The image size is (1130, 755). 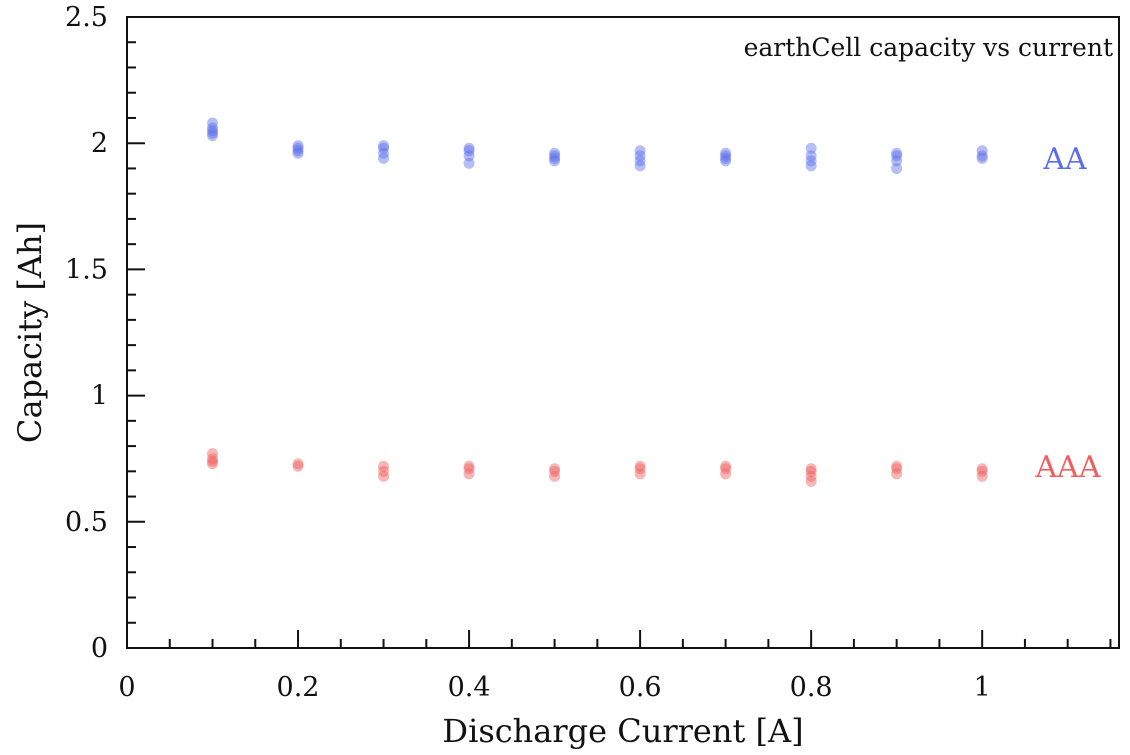 What do you see at coordinates (126, 687) in the screenshot?
I see `x-tick-label: 0` at bounding box center [126, 687].